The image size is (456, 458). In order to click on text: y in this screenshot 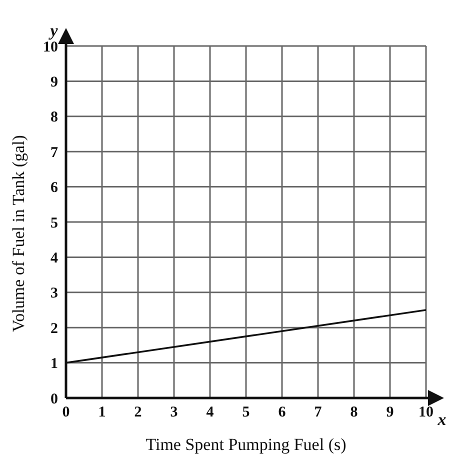, I will do `click(53, 30)`.